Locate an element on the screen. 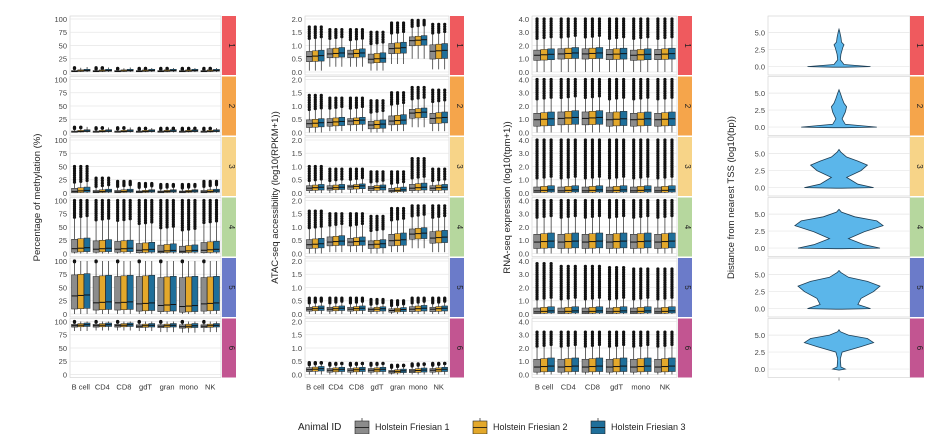  y-tick-label: 1.5 is located at coordinates (297, 214).